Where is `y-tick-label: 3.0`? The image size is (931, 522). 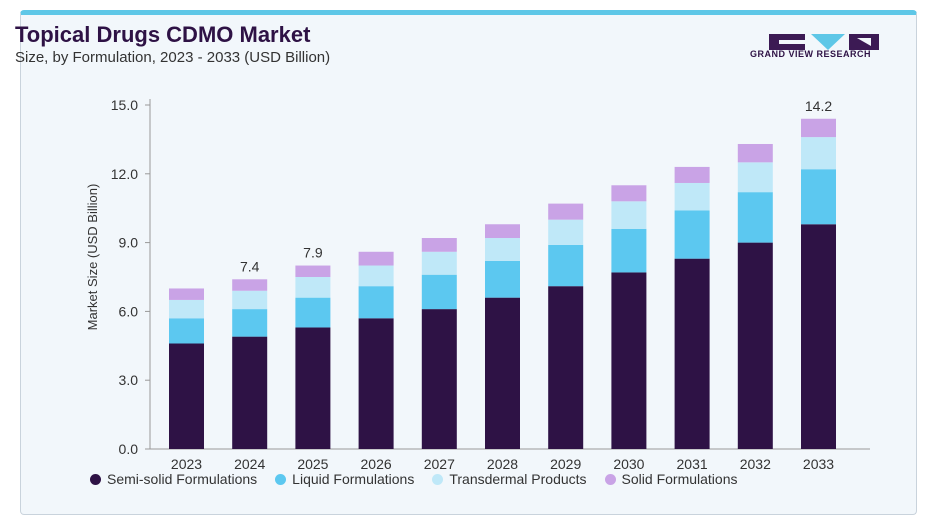 y-tick-label: 3.0 is located at coordinates (129, 380).